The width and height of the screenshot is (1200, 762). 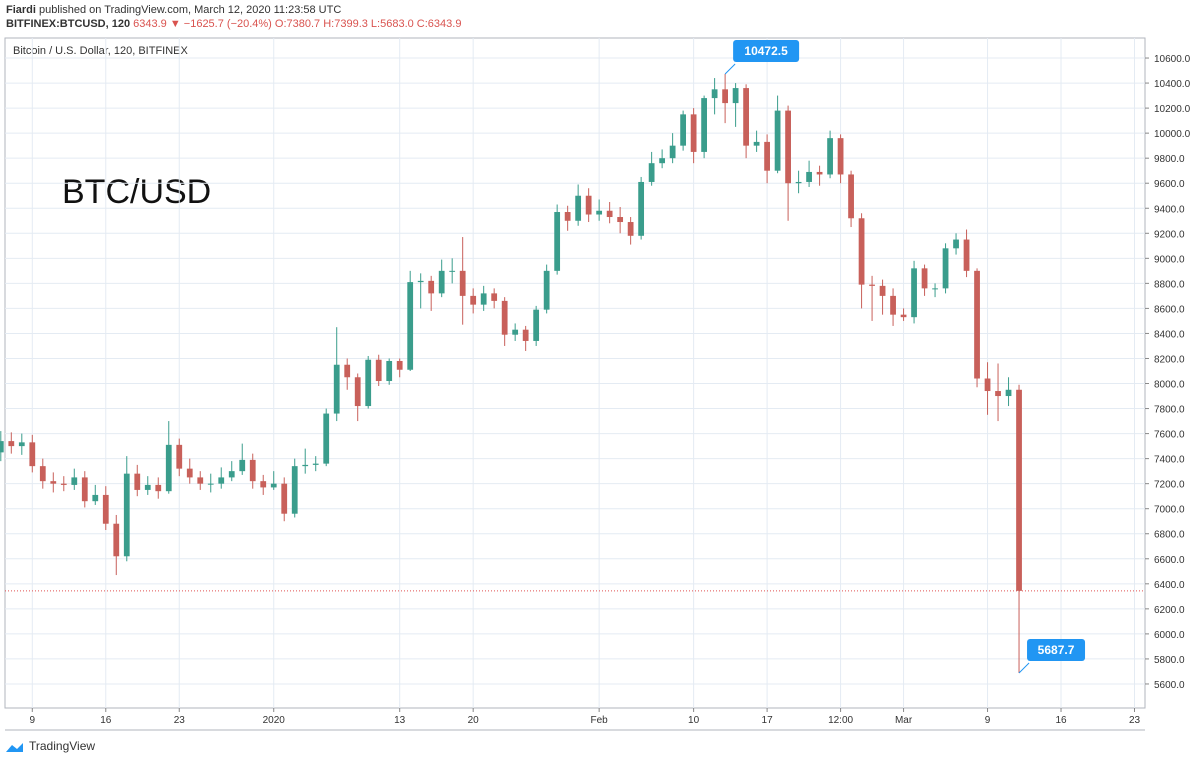 I want to click on y-tick-label: 8200.0, so click(x=1169, y=359).